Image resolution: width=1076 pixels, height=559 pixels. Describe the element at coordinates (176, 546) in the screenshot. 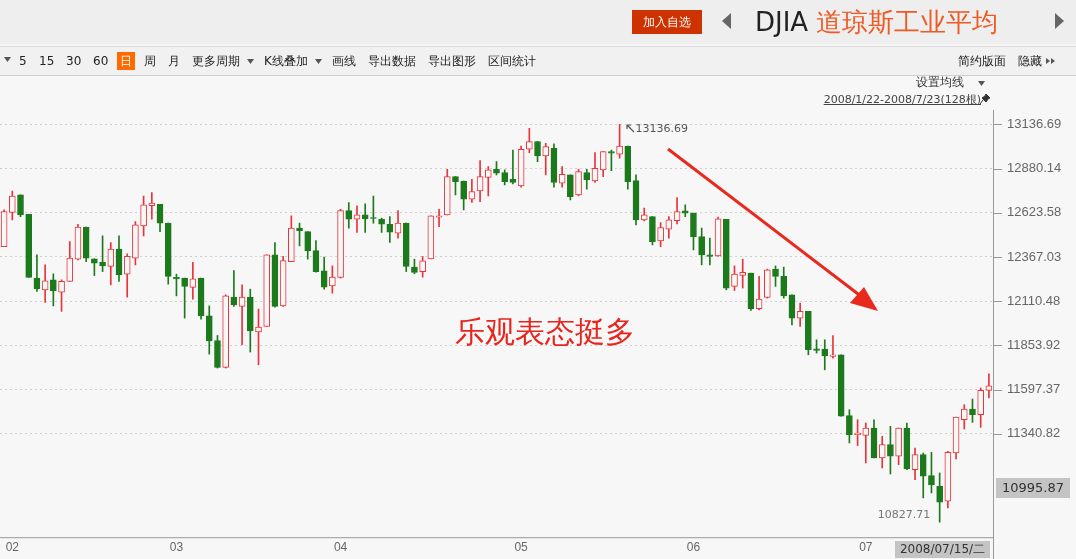

I see `x-tick-label: 03` at that location.